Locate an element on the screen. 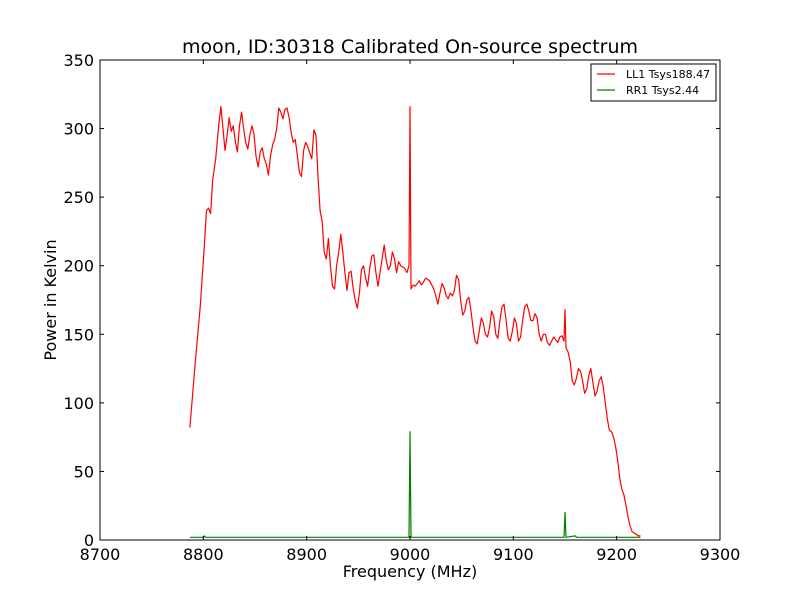 This screenshot has width=800, height=600. y-tick-label: 200 is located at coordinates (78, 266).